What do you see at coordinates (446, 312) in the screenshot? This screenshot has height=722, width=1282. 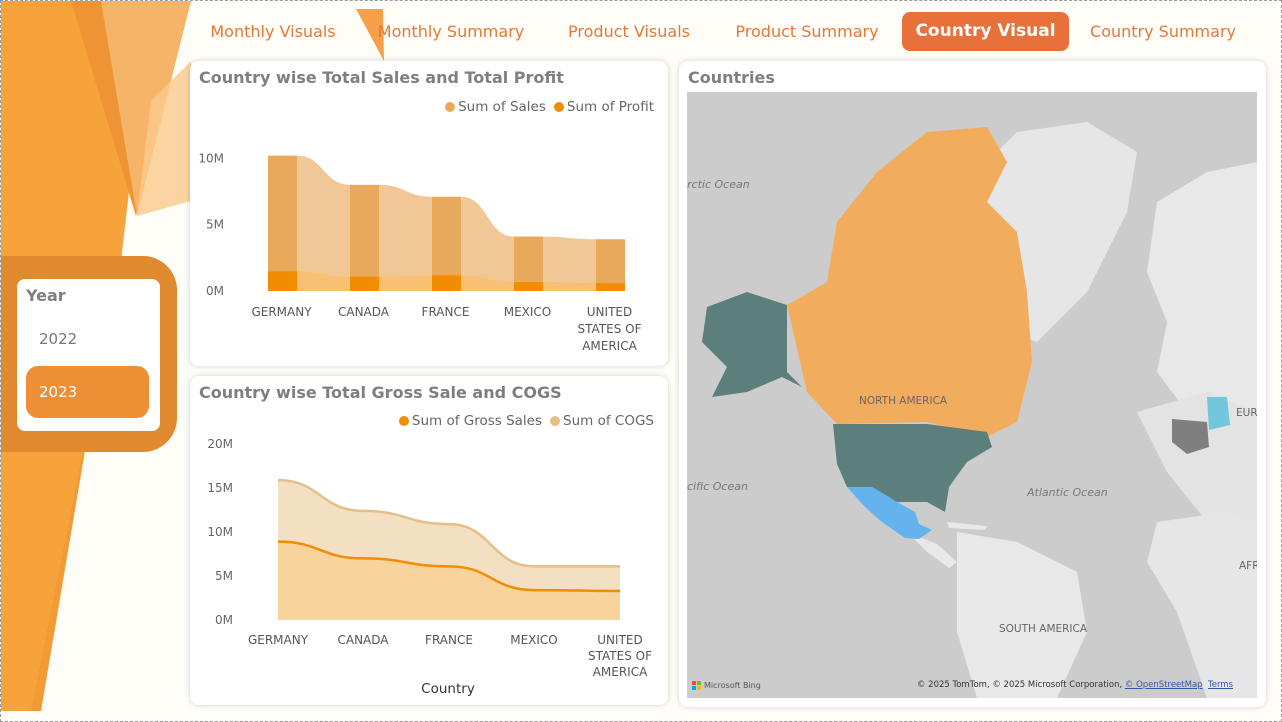 I see `x-tick-label: FRANCE` at bounding box center [446, 312].